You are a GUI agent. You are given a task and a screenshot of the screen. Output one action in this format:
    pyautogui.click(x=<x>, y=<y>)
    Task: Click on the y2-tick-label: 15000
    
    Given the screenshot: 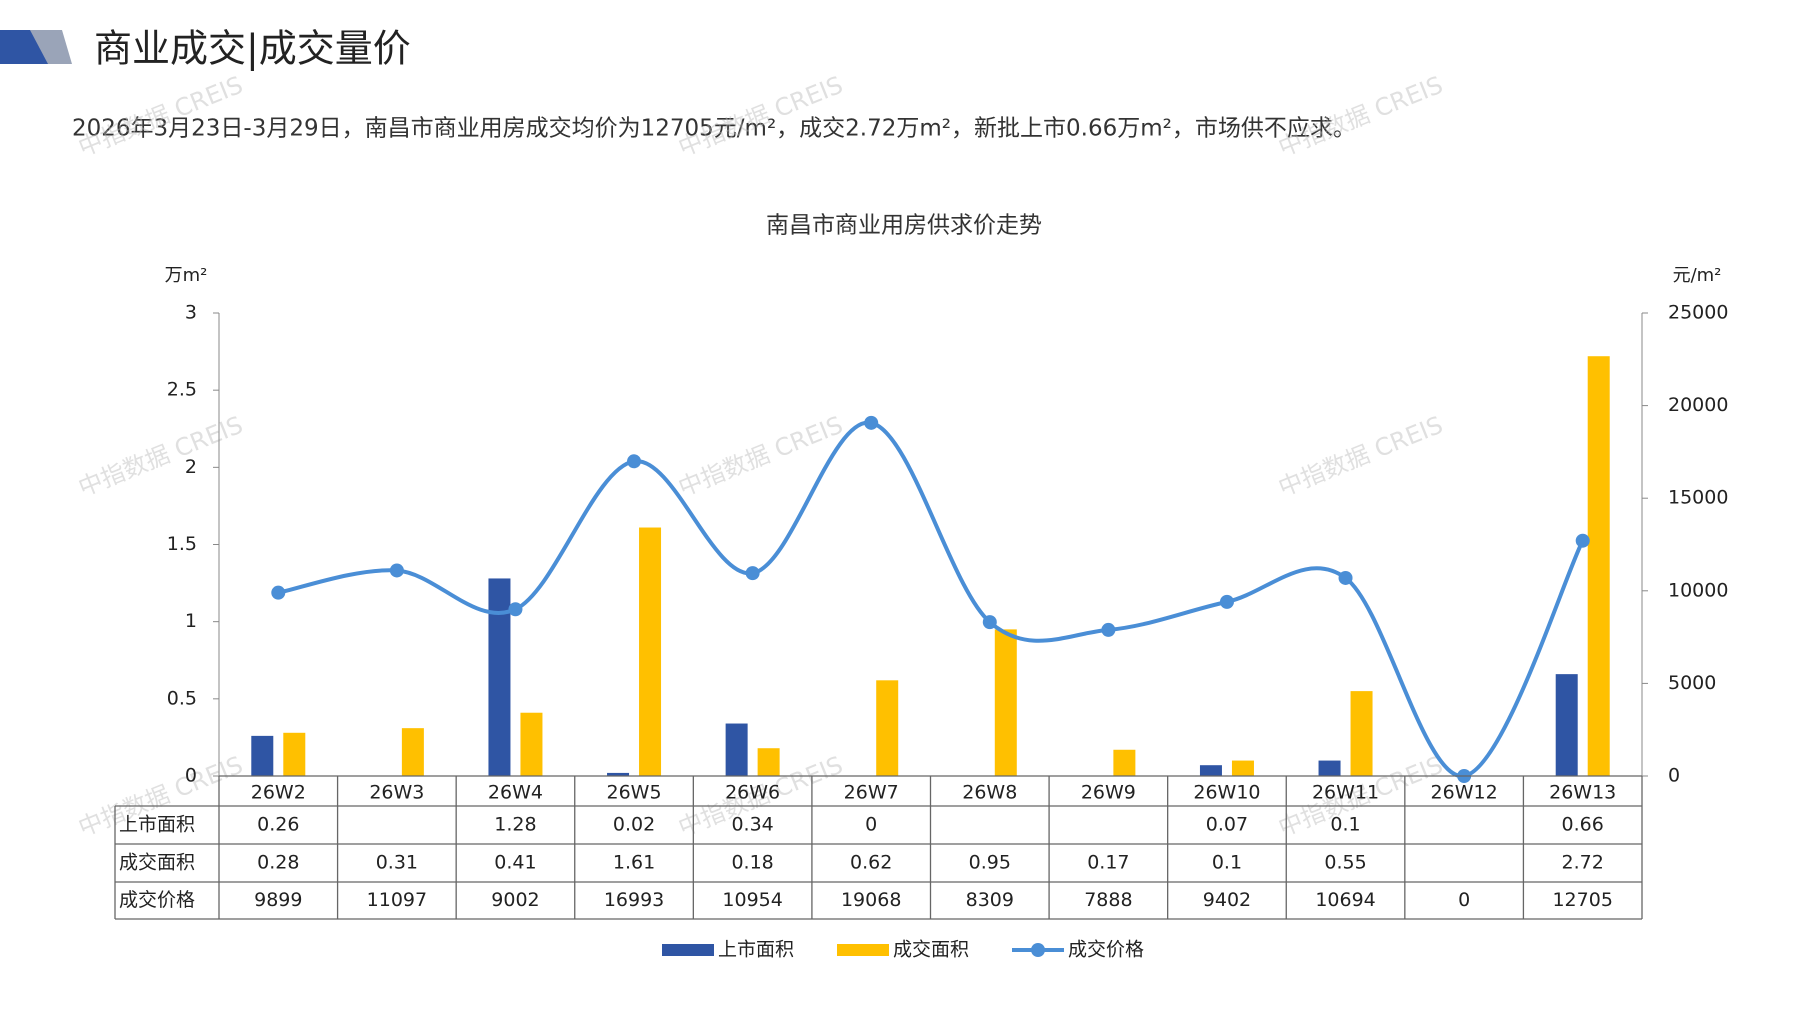 What is the action you would take?
    pyautogui.click(x=1698, y=498)
    